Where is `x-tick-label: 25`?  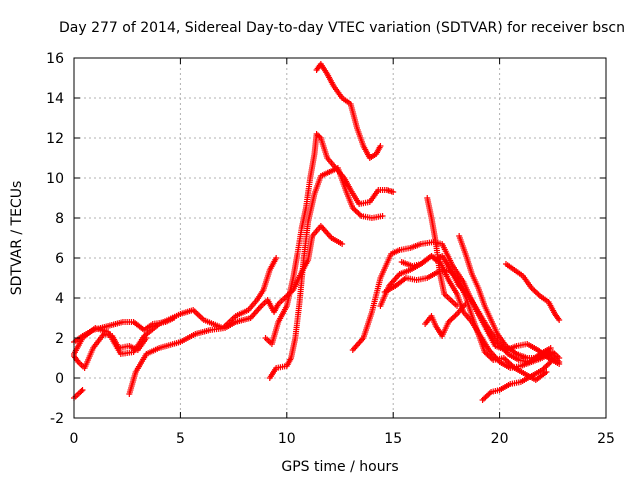
x-tick-label: 25 is located at coordinates (606, 439).